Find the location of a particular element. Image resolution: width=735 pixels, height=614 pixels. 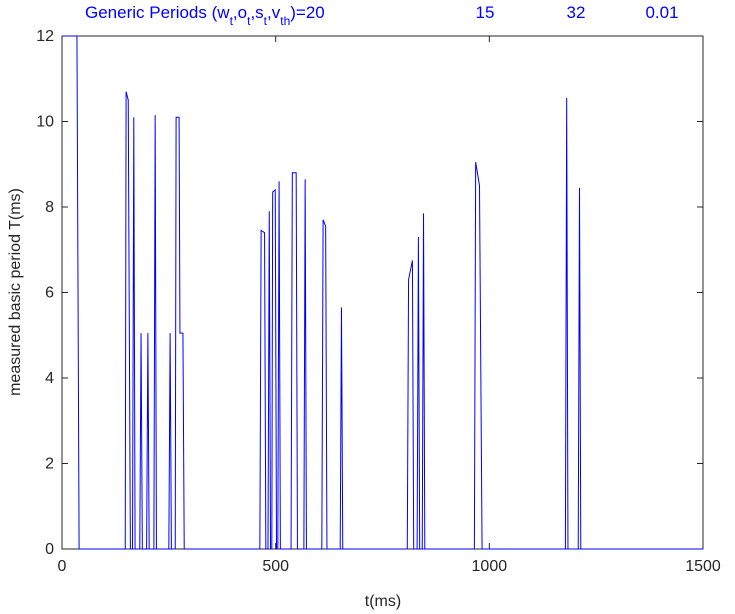

y-tick-label: 12 is located at coordinates (45, 36).